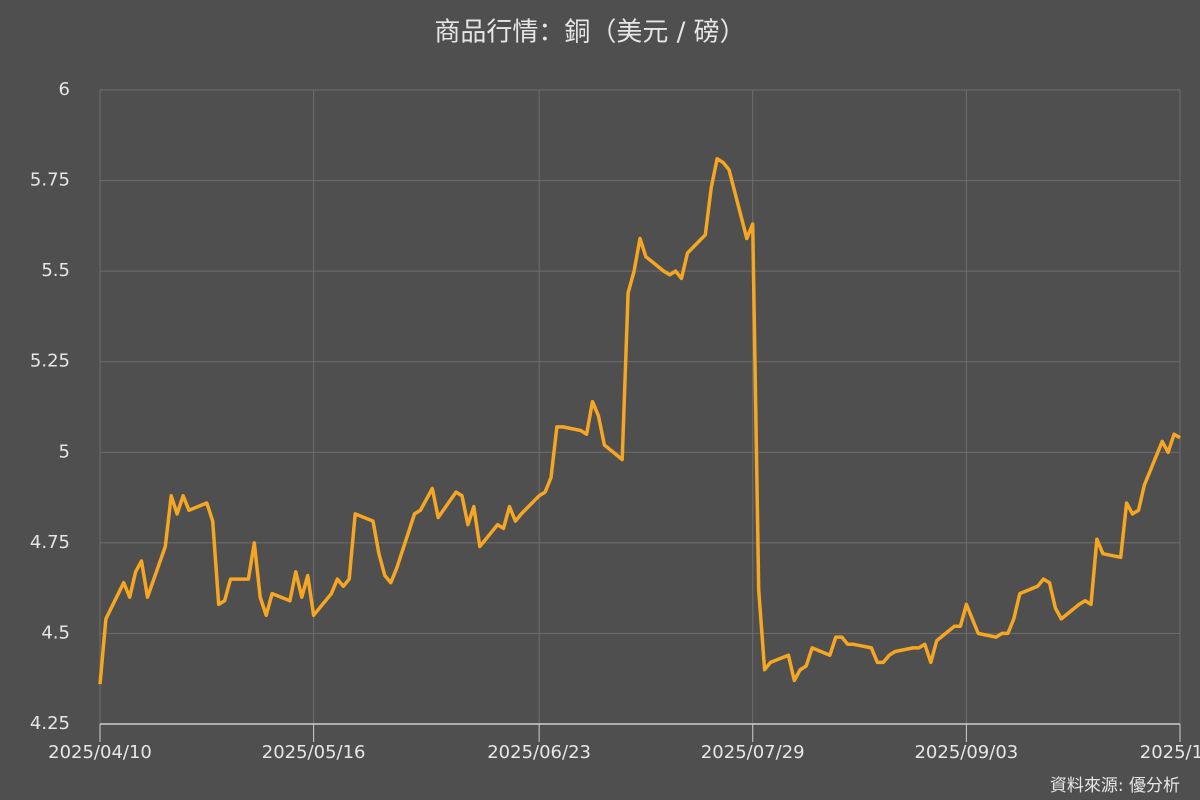 The height and width of the screenshot is (800, 1200). Describe the element at coordinates (314, 752) in the screenshot. I see `x-tick-label: 2025/05/16` at that location.